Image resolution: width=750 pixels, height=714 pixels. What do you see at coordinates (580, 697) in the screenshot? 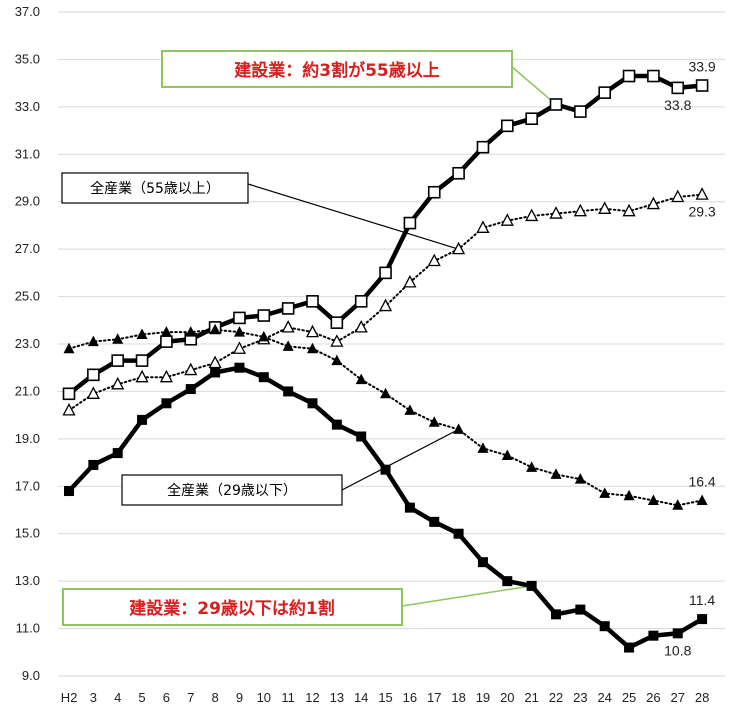
I see `x-tick-label: 23` at bounding box center [580, 697].